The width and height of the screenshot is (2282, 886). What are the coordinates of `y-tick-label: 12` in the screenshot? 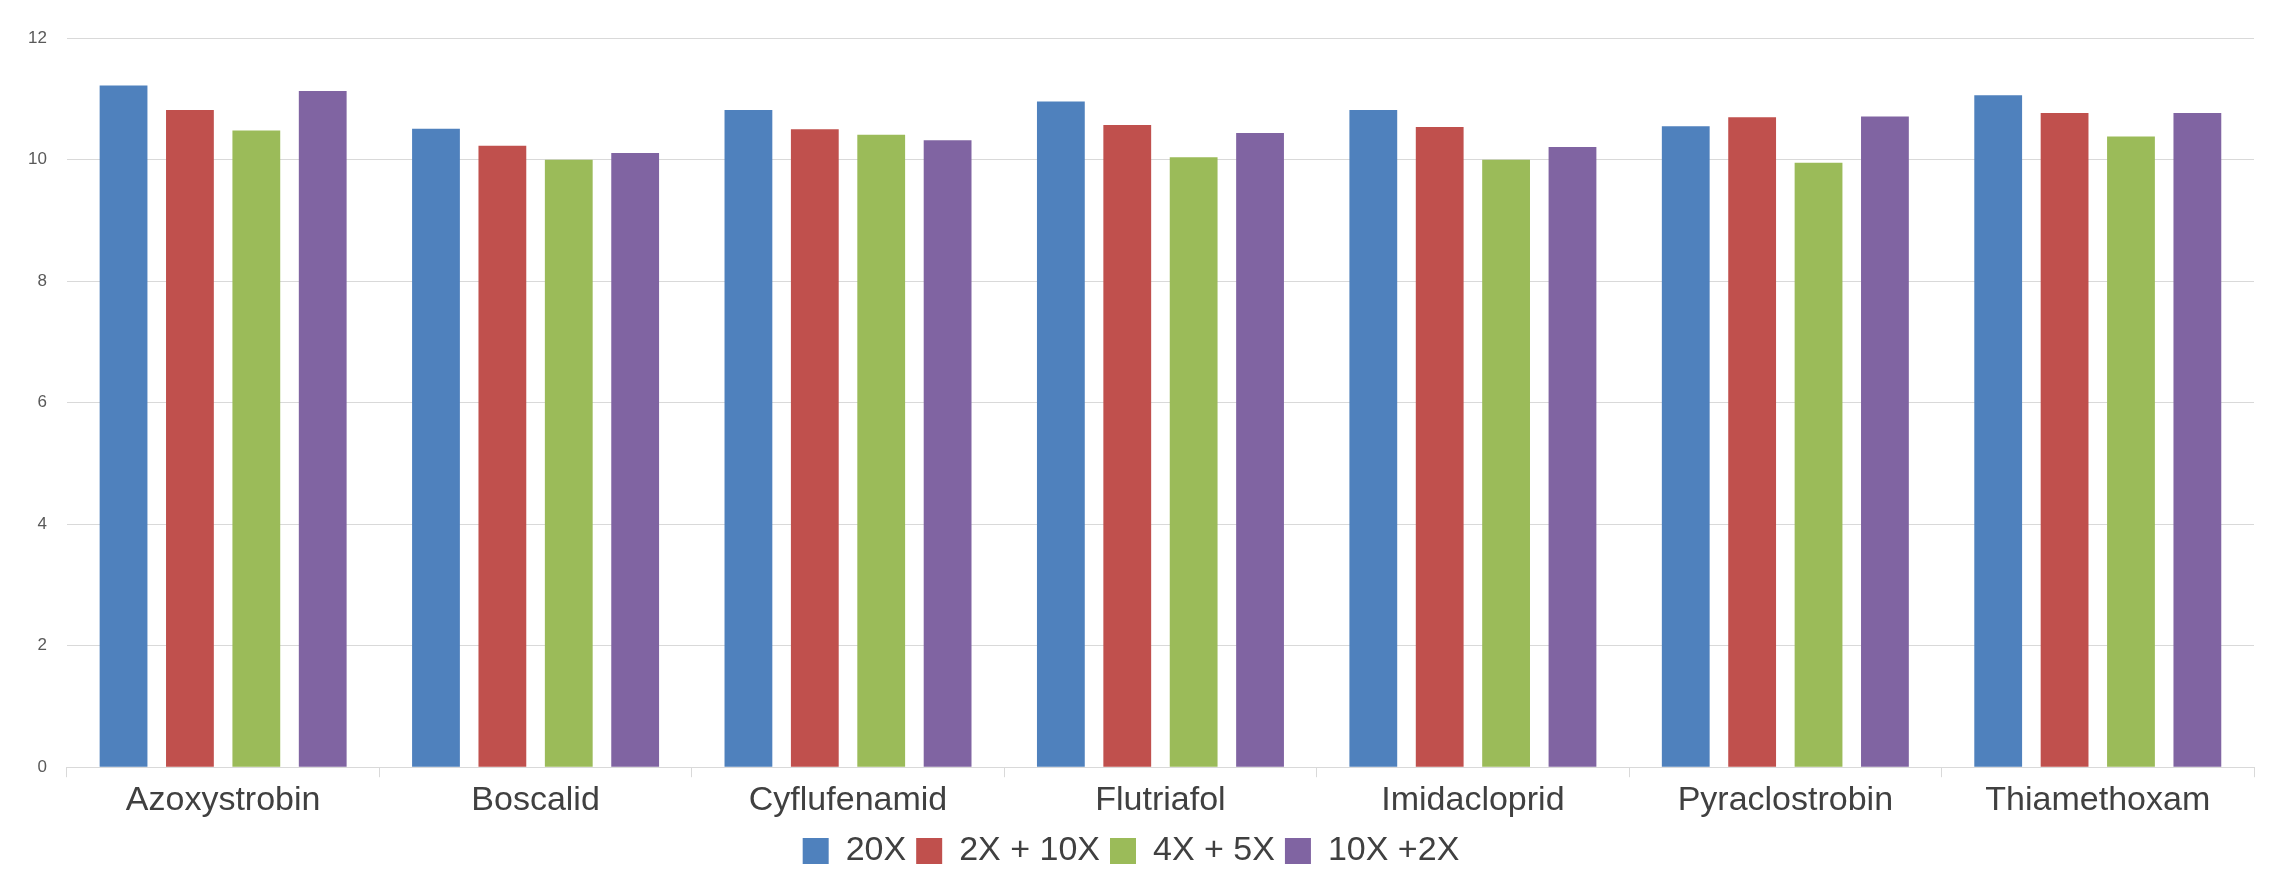 It's located at (37, 37).